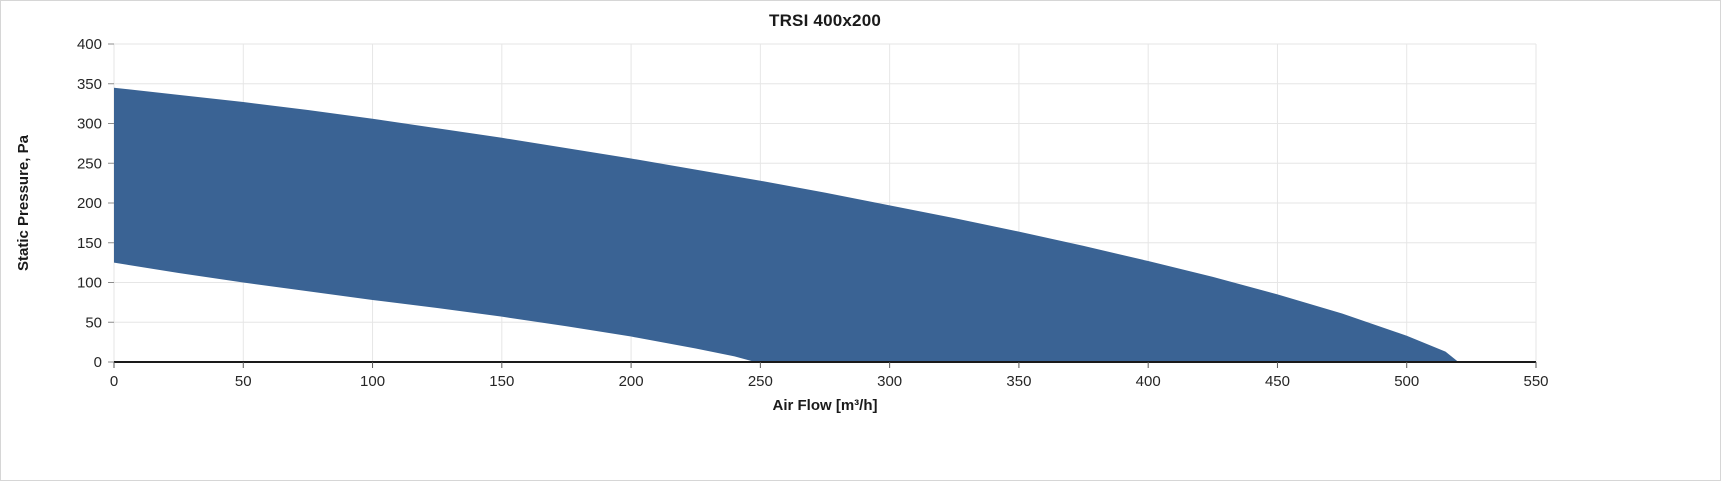  What do you see at coordinates (89, 124) in the screenshot?
I see `y-tick-label: 300` at bounding box center [89, 124].